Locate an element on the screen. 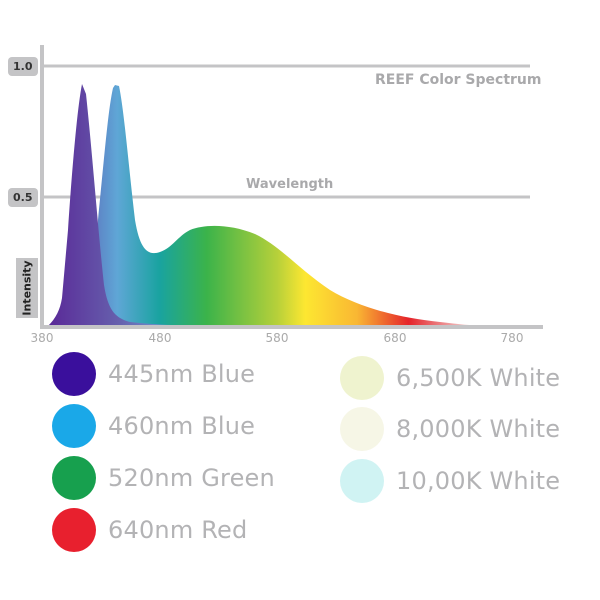 The image size is (600, 600). legend-item-460nm-blue: 460nm Blue is located at coordinates (153, 426).